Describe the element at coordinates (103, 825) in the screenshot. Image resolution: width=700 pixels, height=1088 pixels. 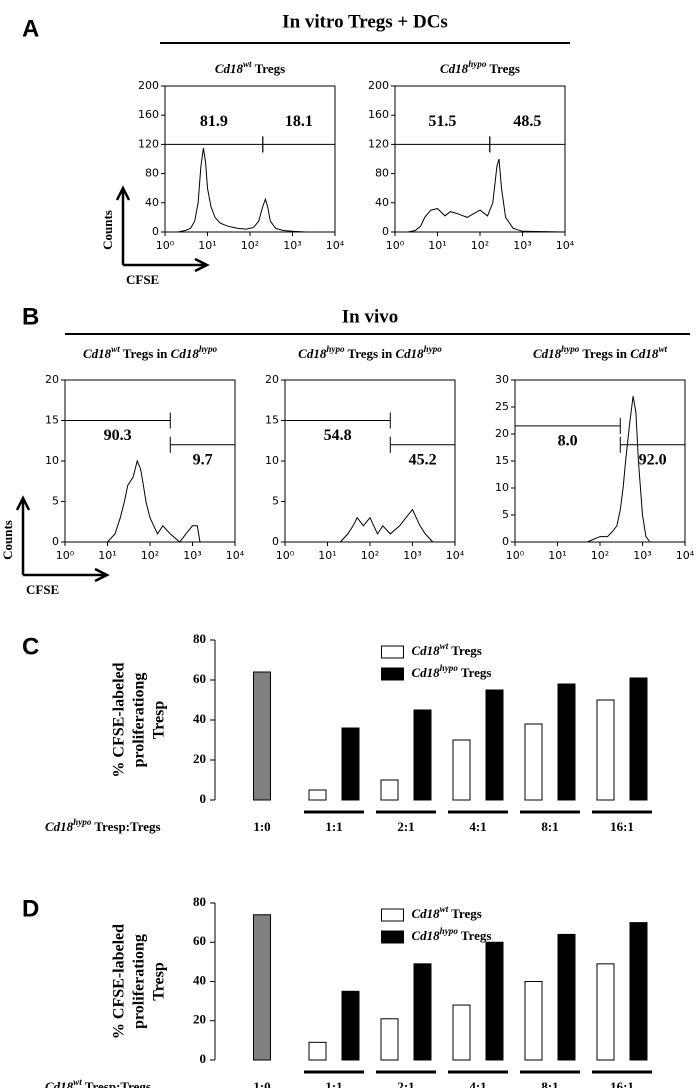
I see `x-axis-label: Cd18hypo Tresp:Tregs` at that location.